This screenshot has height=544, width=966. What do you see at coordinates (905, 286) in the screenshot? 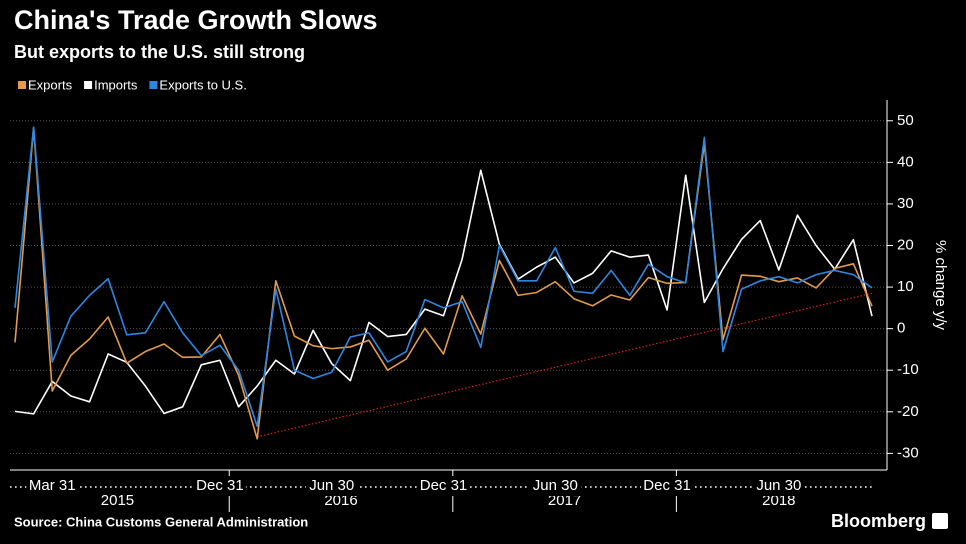
I see `y-tick-label: 10` at bounding box center [905, 286].